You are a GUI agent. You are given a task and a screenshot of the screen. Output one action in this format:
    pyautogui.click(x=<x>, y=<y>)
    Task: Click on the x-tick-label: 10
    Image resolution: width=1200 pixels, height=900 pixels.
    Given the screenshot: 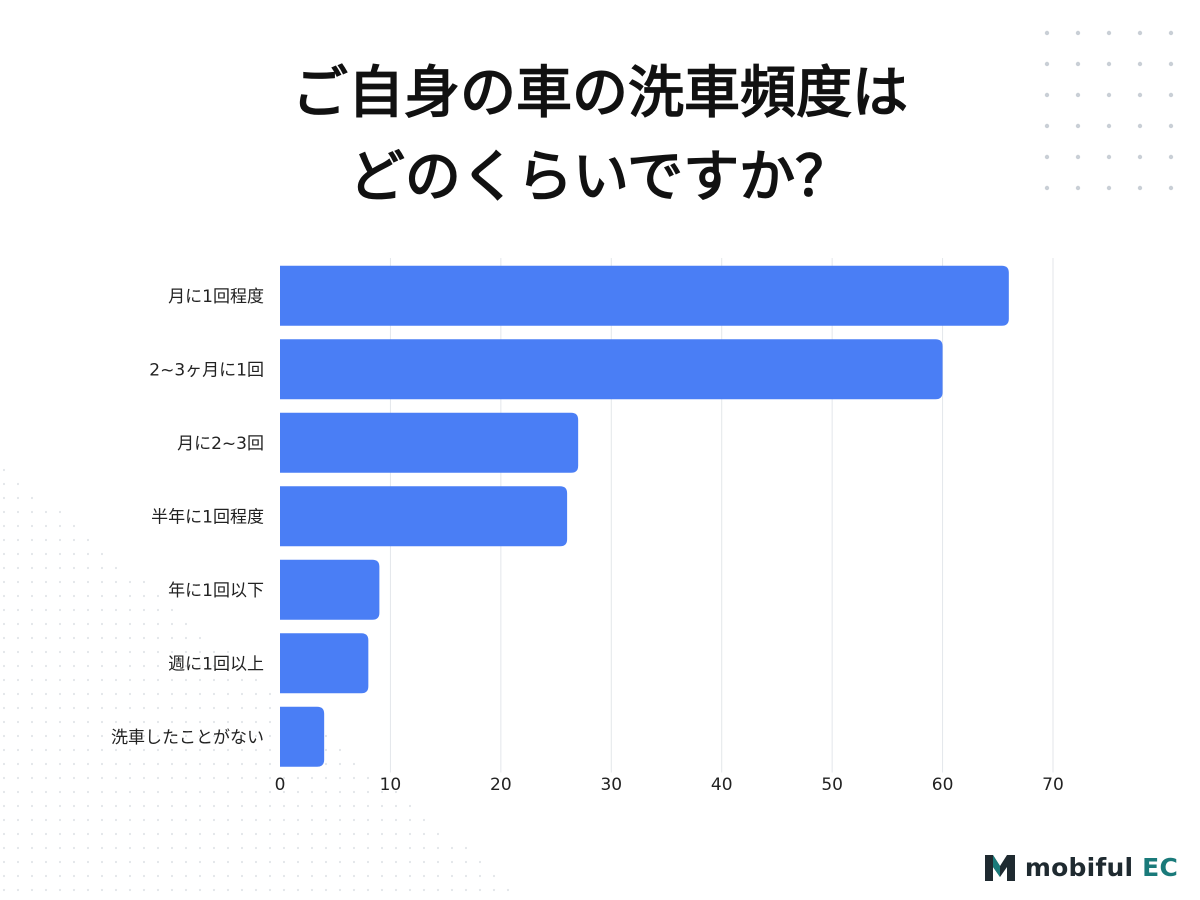 What is the action you would take?
    pyautogui.click(x=391, y=785)
    